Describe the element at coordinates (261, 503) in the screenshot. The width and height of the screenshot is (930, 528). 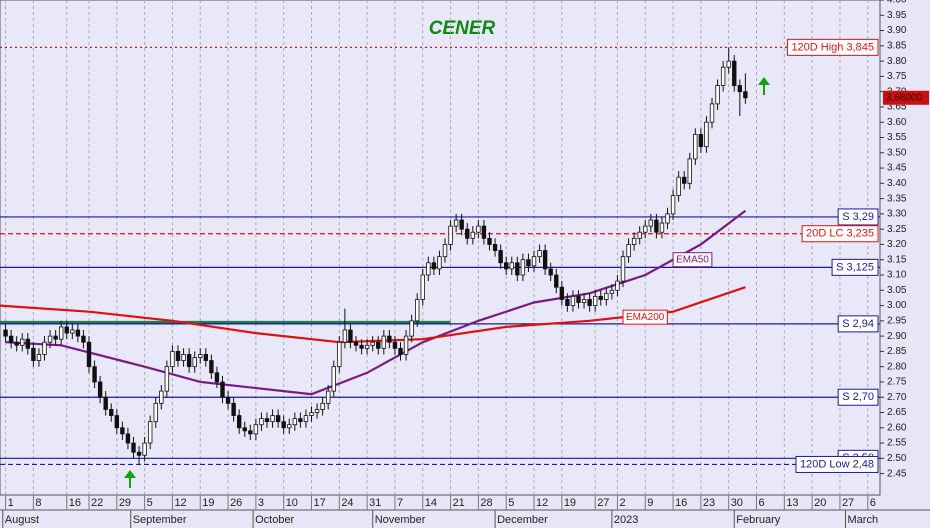
I see `x-tick-label: 3` at that location.